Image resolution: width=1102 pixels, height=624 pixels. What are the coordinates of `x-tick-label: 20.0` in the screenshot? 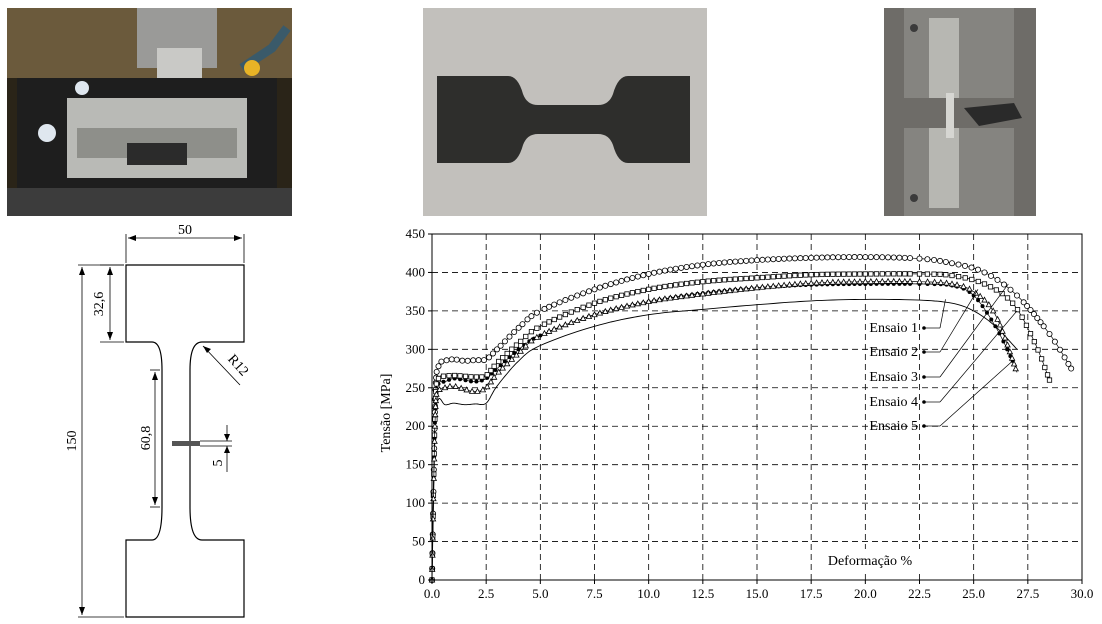 It's located at (865, 593).